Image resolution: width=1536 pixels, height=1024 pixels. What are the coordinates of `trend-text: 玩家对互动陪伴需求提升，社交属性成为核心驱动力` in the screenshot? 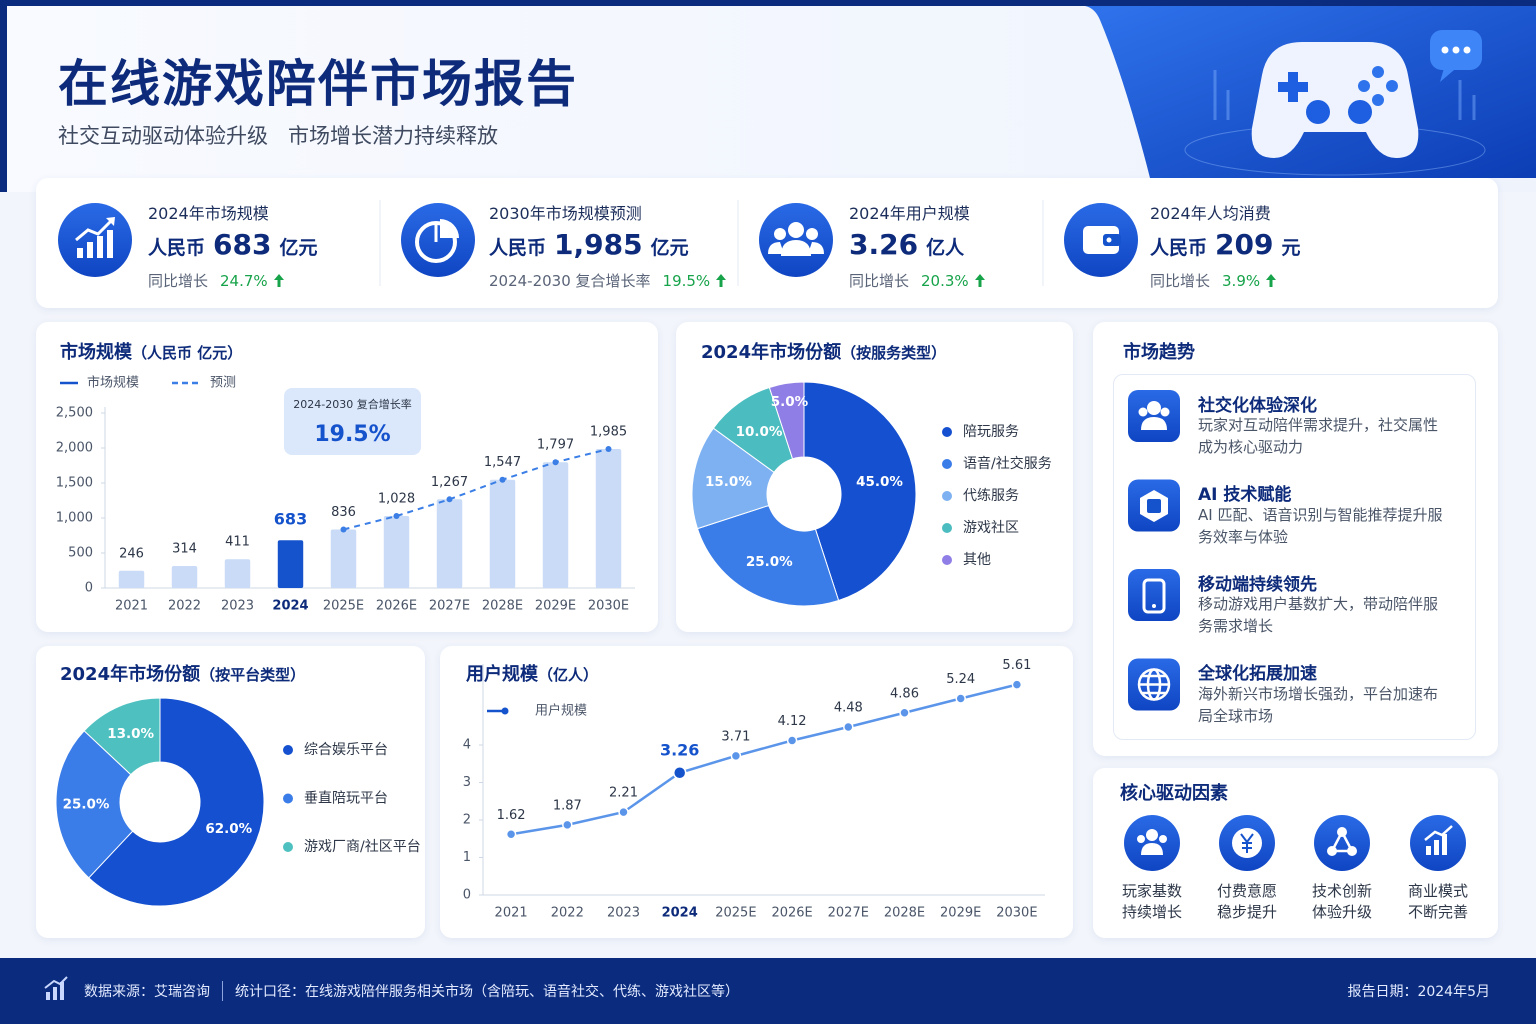 It's located at (1318, 436).